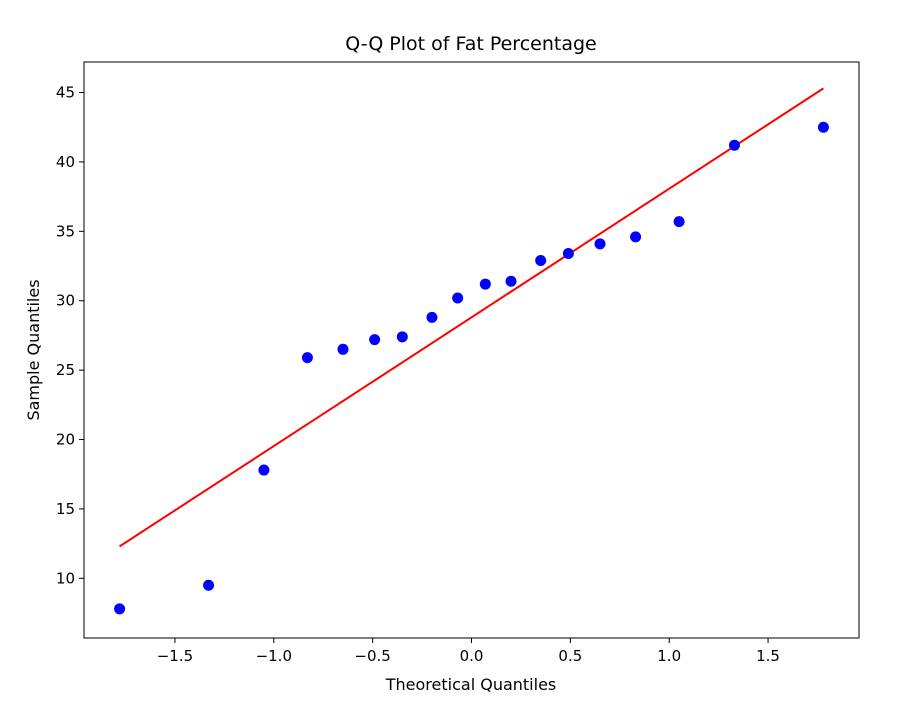  Describe the element at coordinates (274, 656) in the screenshot. I see `x-tick-label: −1.0` at that location.